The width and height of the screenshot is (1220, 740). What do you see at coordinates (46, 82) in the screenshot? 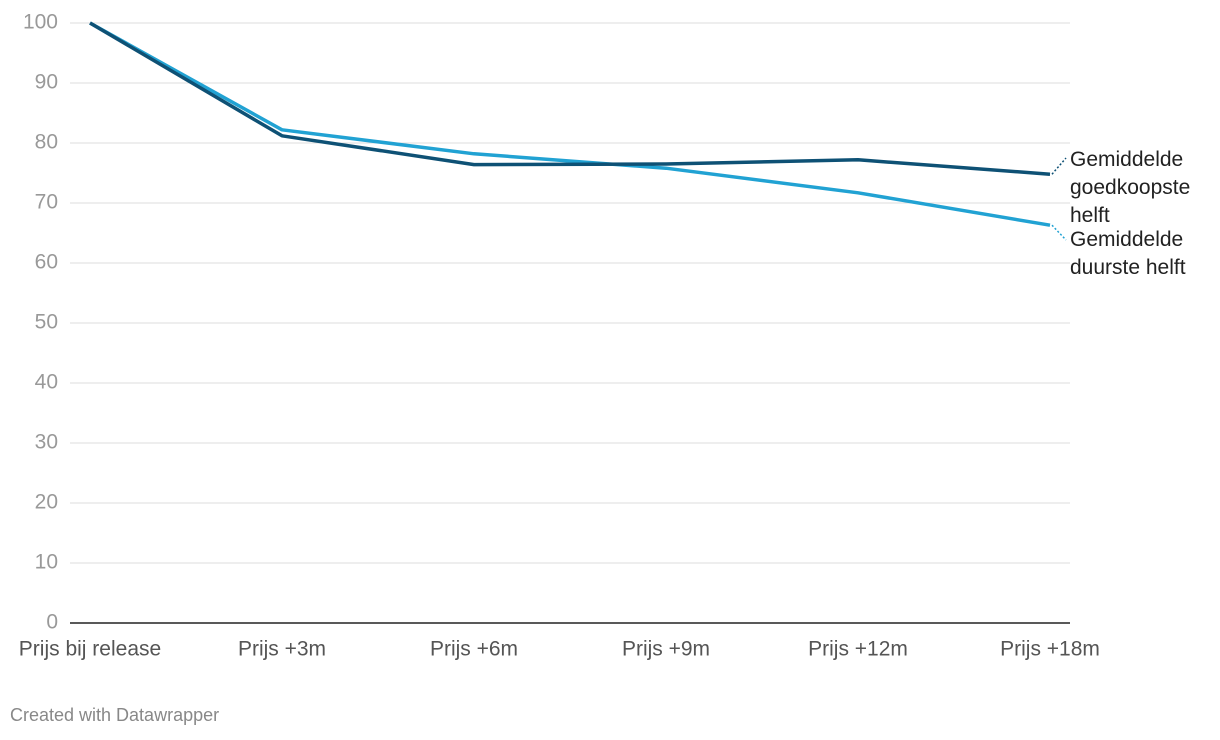
I see `y-tick-label: 90` at bounding box center [46, 82].